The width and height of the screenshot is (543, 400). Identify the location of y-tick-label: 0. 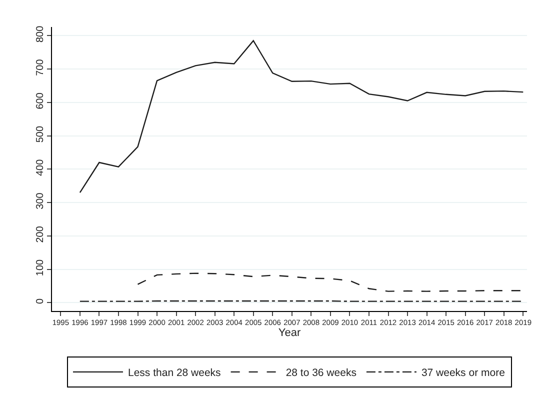
(40, 301).